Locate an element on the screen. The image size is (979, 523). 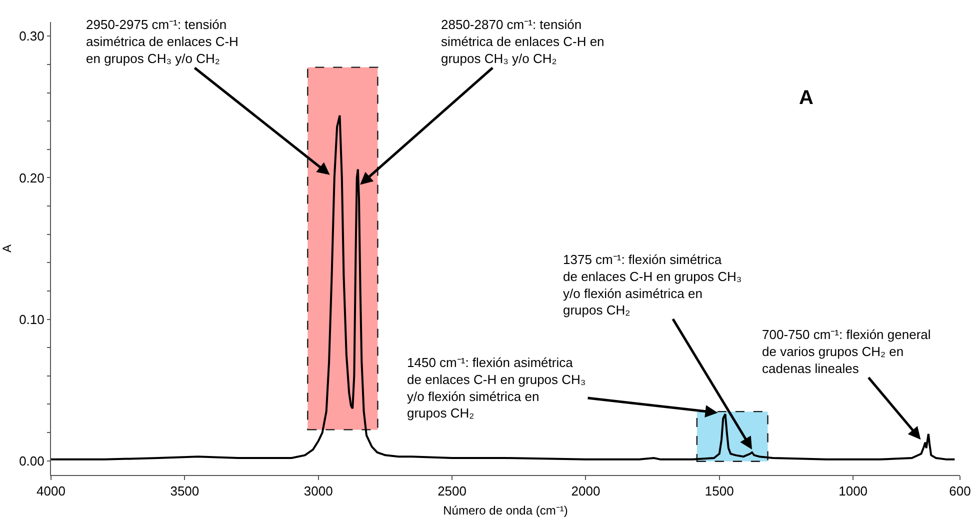
x-tick-label: 2500 is located at coordinates (452, 491).